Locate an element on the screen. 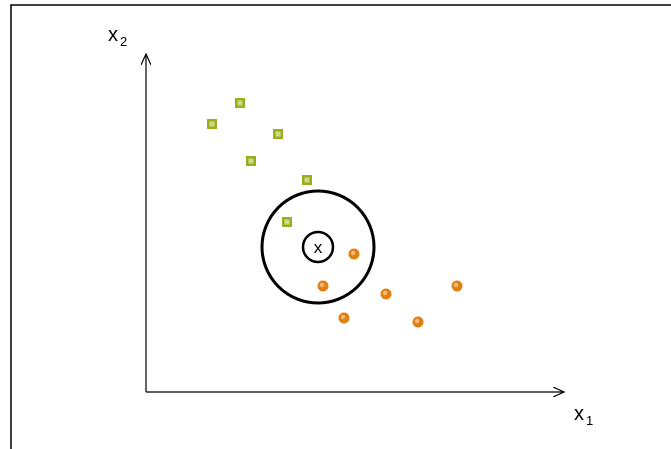  x2-axis-subscript: 2 is located at coordinates (123, 41).